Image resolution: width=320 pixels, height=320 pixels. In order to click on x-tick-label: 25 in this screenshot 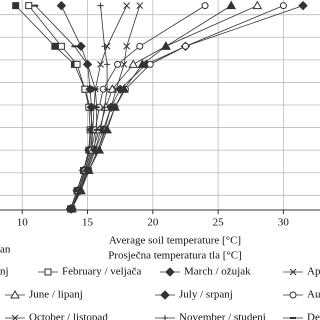, I will do `click(219, 223)`.